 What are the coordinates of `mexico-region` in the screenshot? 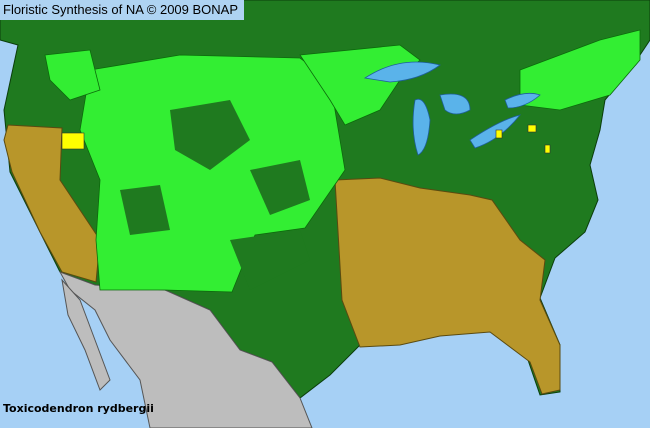 It's located at (185, 349).